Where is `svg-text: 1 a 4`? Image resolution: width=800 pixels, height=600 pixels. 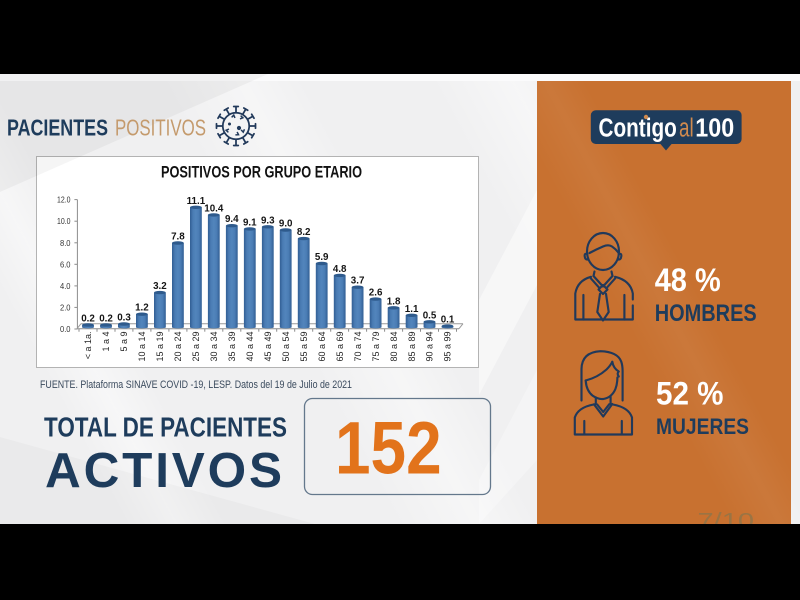 svg-text: 1 a 4 is located at coordinates (106, 342).